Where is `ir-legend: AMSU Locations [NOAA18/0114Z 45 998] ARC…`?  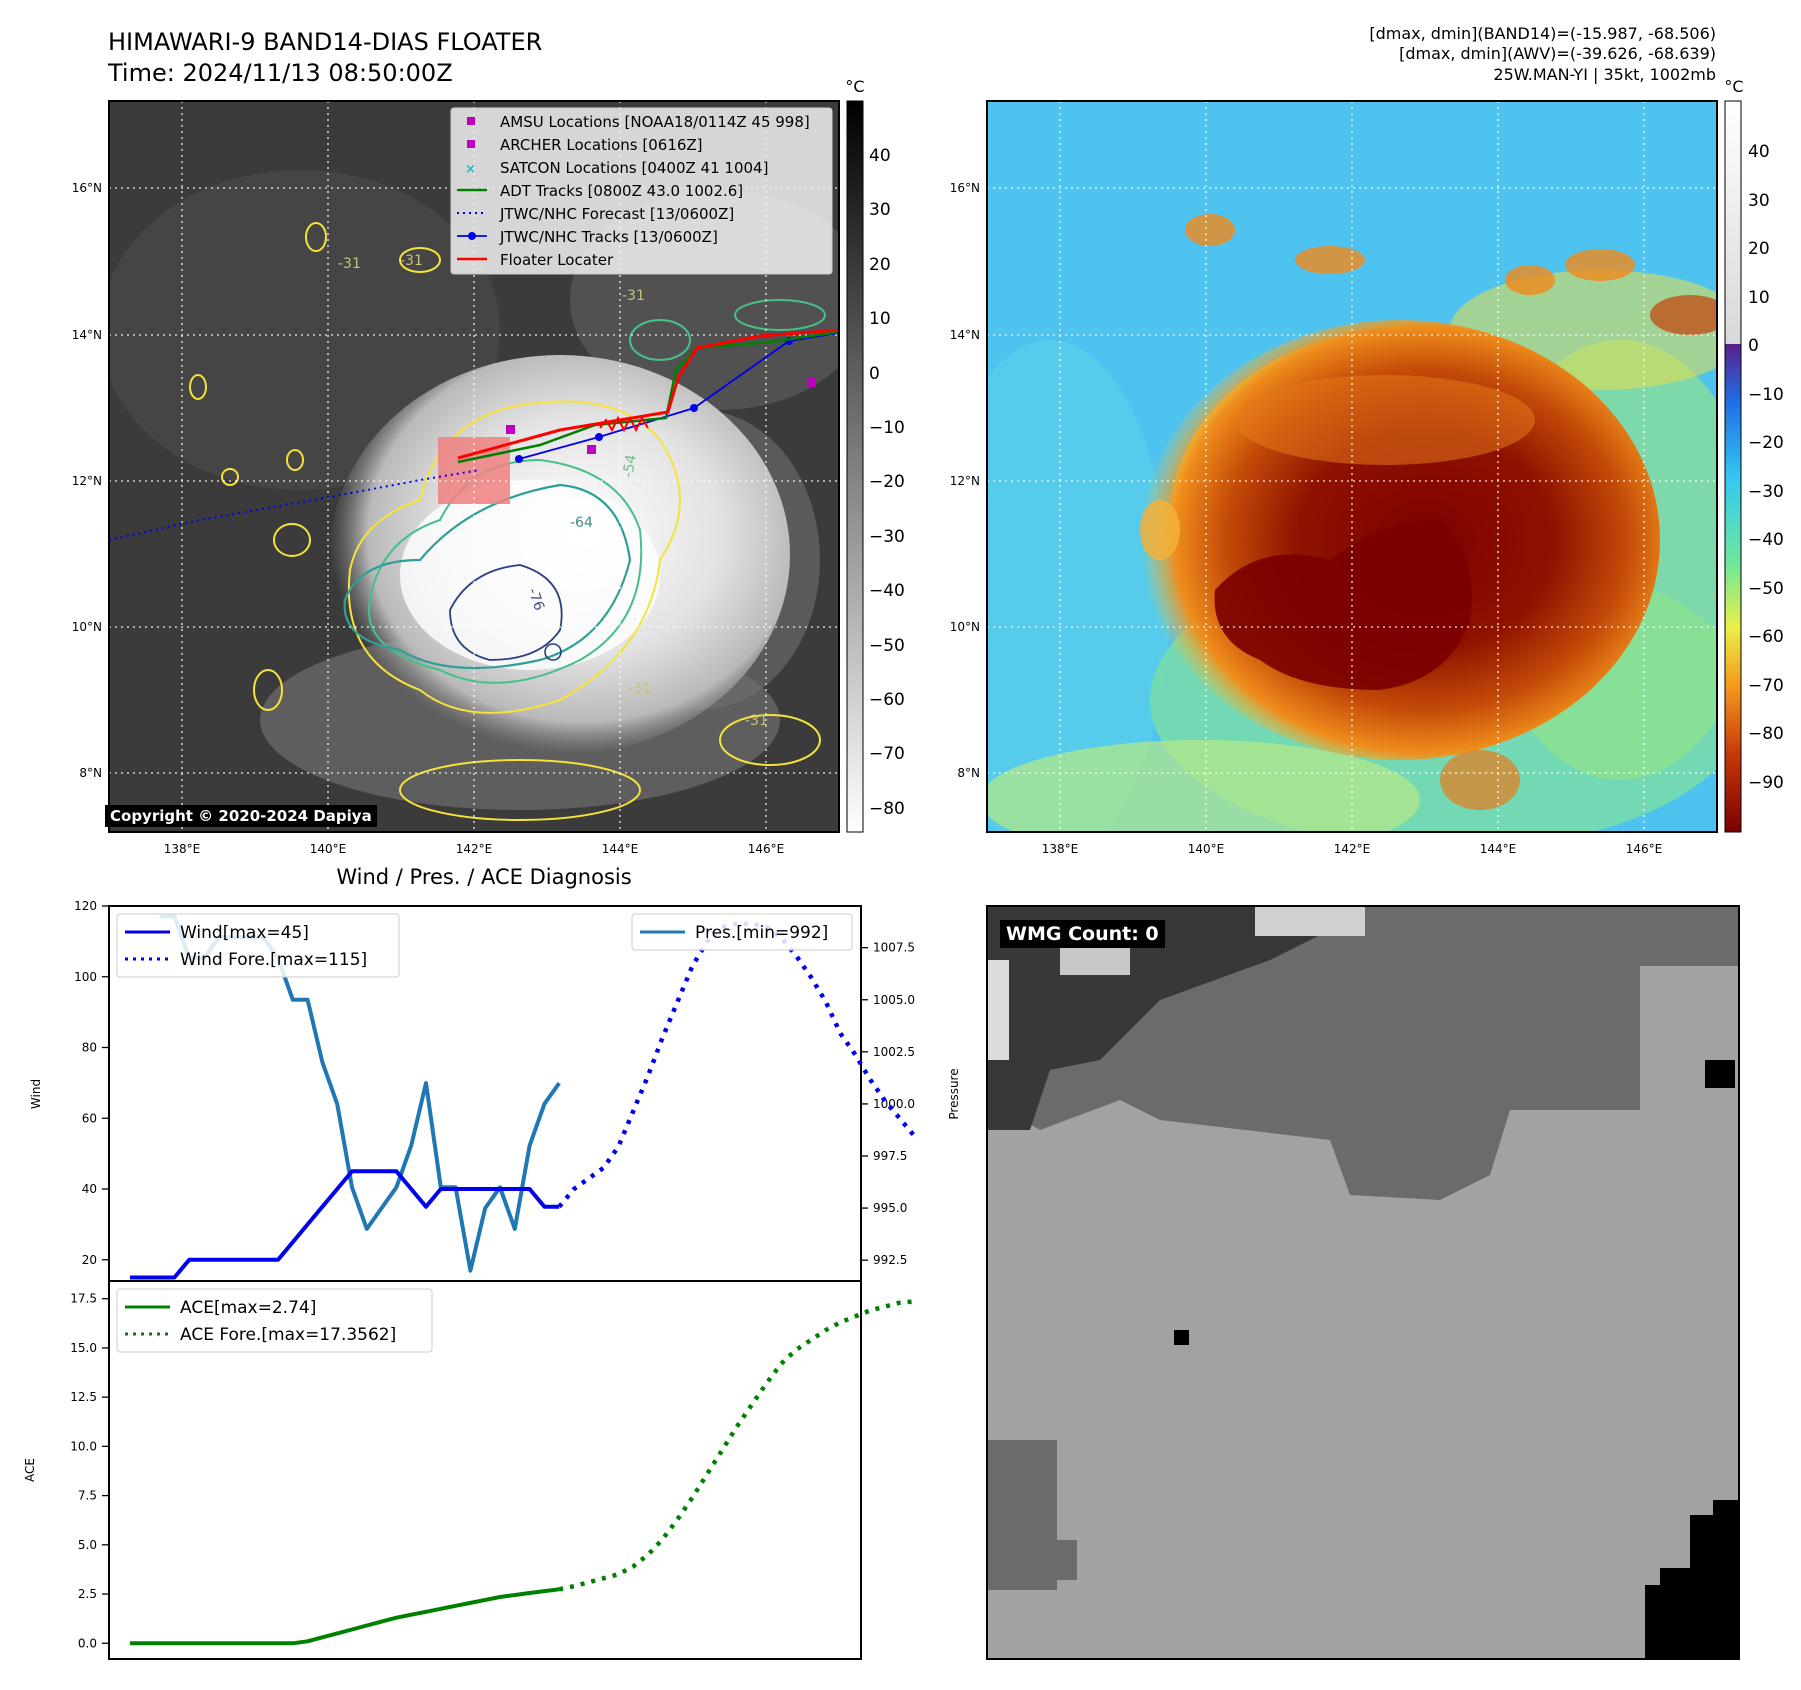 ir-legend: AMSU Locations [NOAA18/0114Z 45 998] ARC… is located at coordinates (641, 191).